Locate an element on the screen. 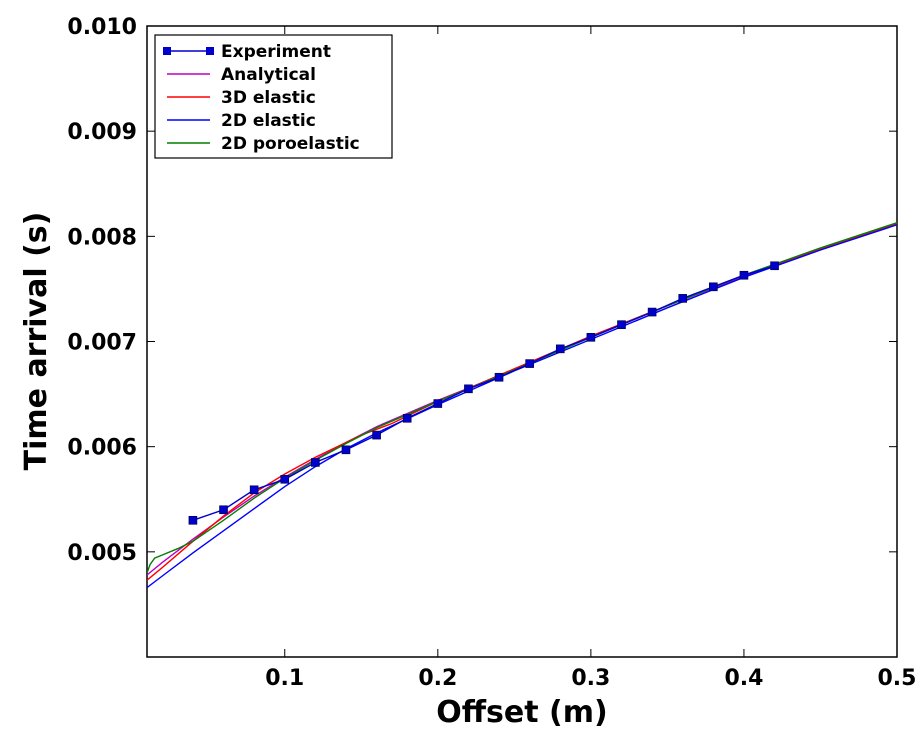  legend-label-3d-elastic: 3D elastic is located at coordinates (268, 98).